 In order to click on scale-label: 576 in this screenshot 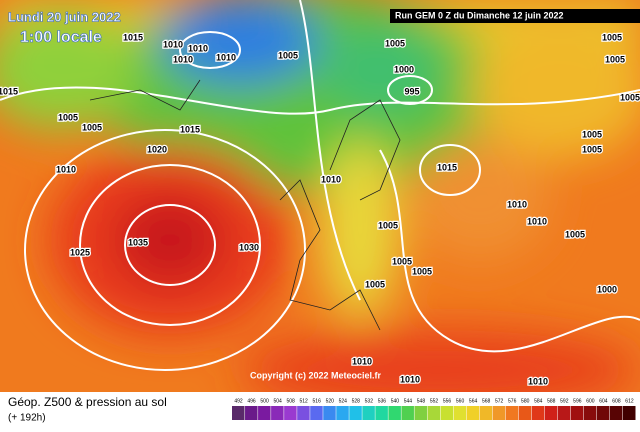, I will do `click(512, 401)`.